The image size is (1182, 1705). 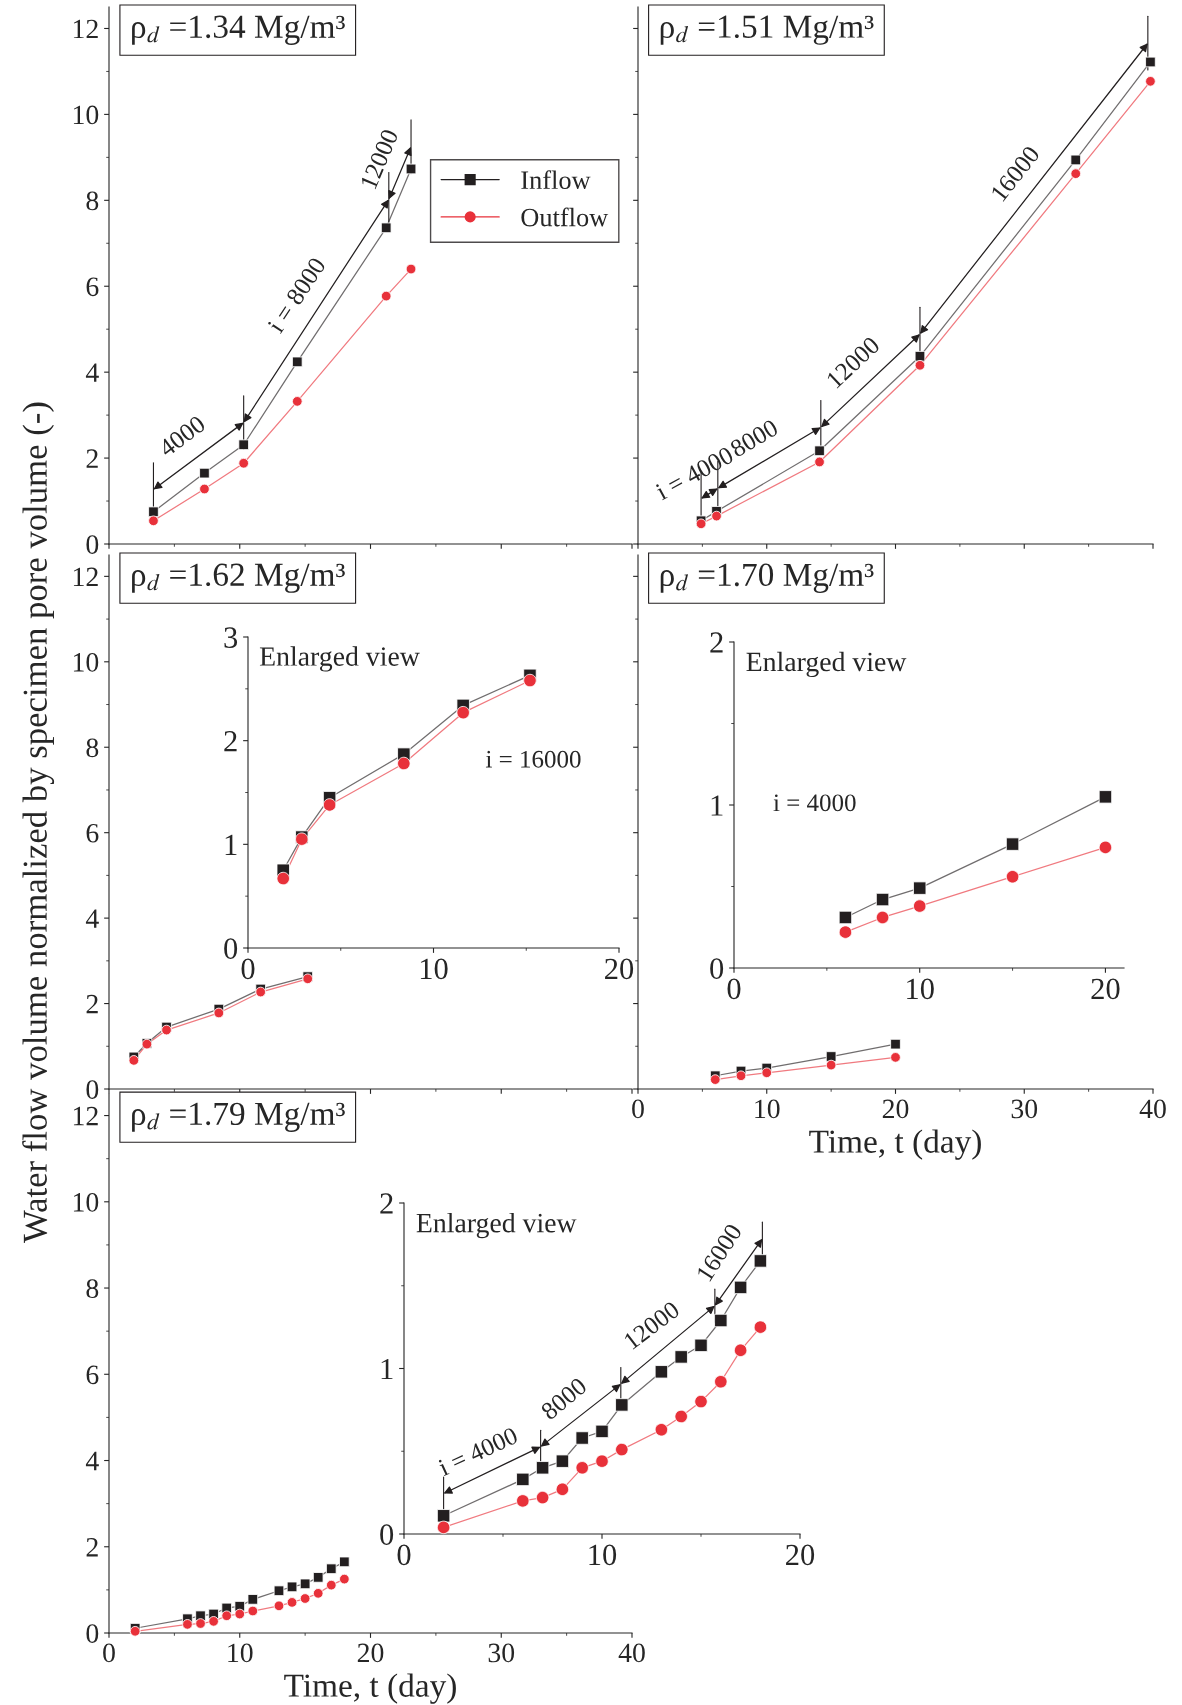 What do you see at coordinates (38, 822) in the screenshot?
I see `y-axis-title: Water flow volume normalized by specimen pore volume (-)` at bounding box center [38, 822].